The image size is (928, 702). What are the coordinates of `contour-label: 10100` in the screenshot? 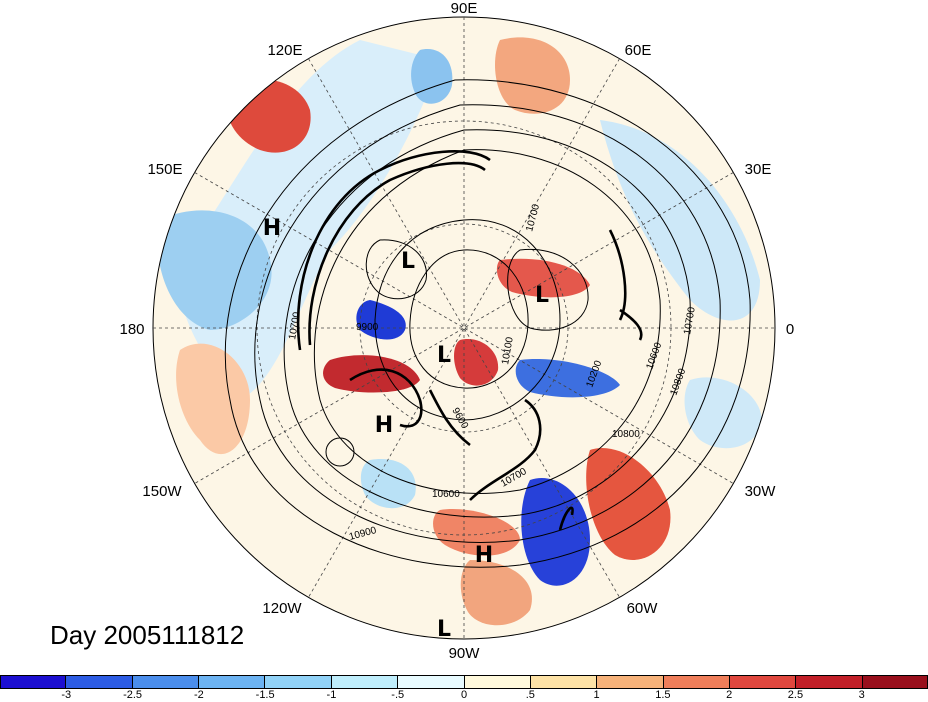 It's located at (508, 351).